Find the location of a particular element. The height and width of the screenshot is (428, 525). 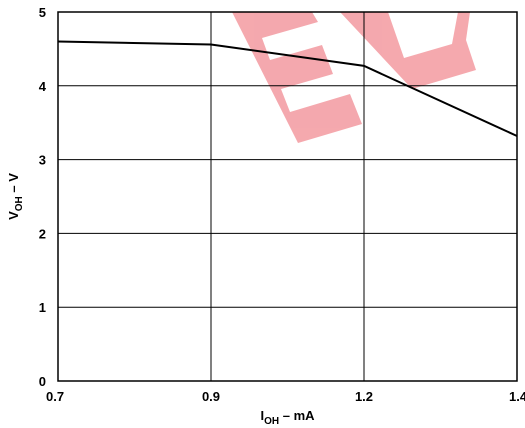

y-tick-label: 5 is located at coordinates (42, 12).